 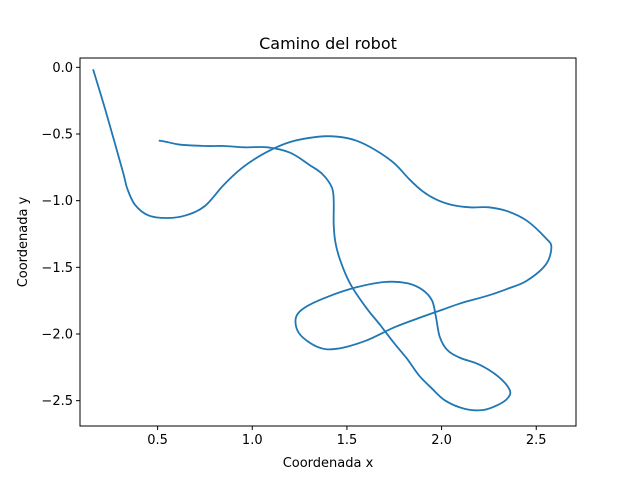 I want to click on x-tick-label: 2.0, so click(x=441, y=440).